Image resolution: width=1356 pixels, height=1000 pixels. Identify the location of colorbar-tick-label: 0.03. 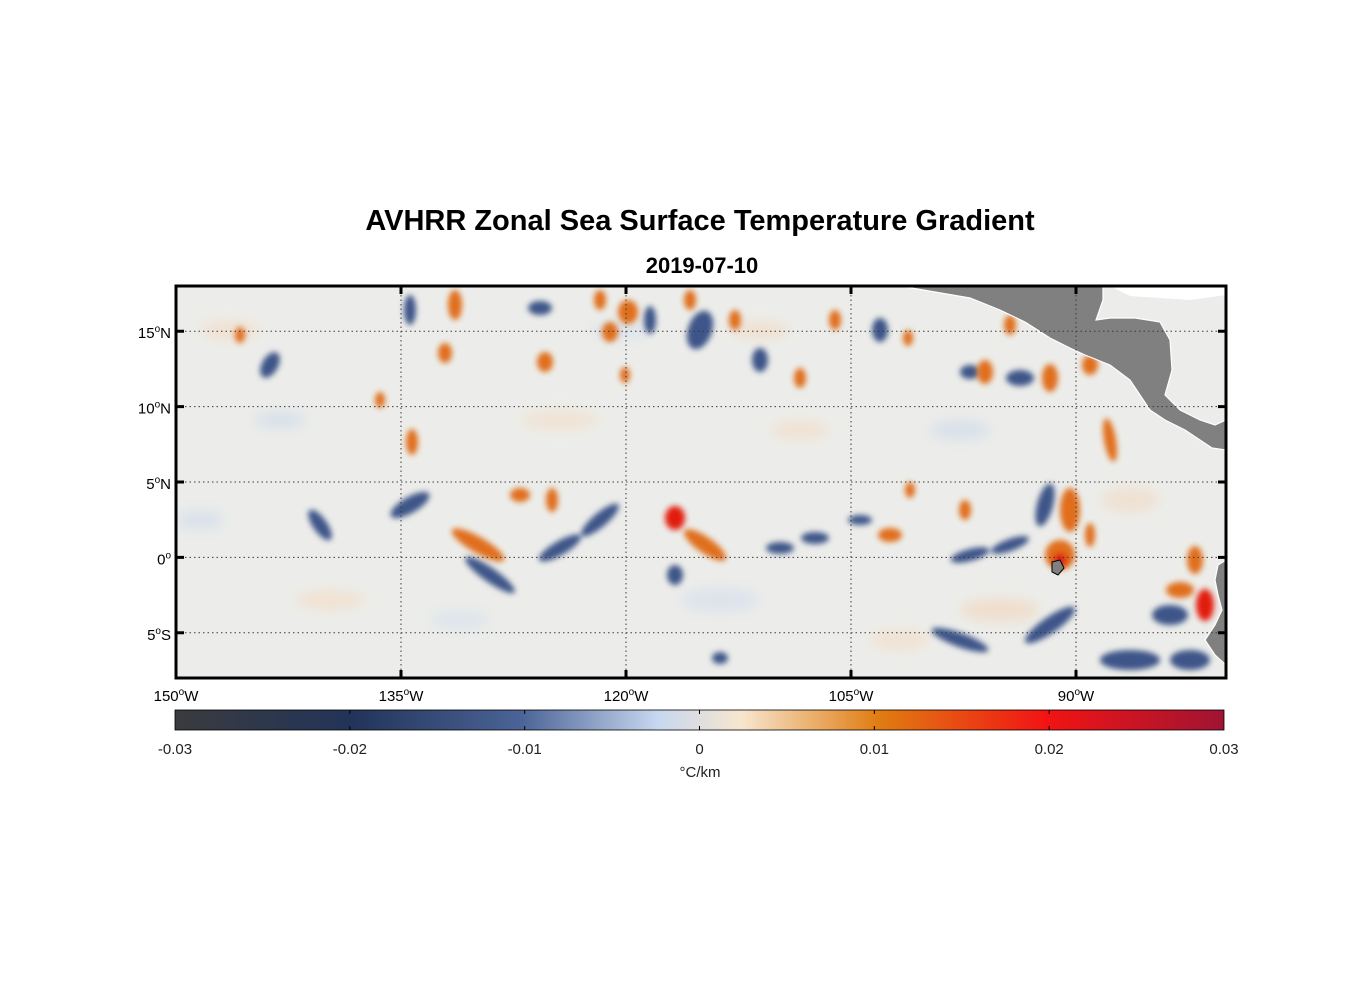
(1223, 749).